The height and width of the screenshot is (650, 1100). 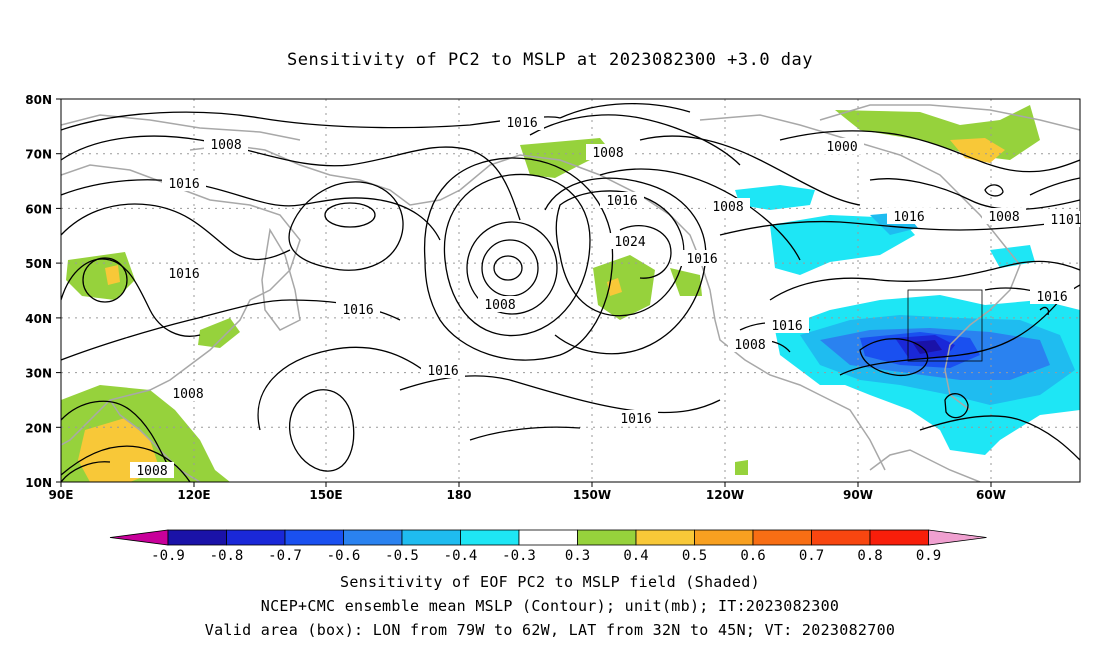 What do you see at coordinates (193, 495) in the screenshot?
I see `lon-label: 120E` at bounding box center [193, 495].